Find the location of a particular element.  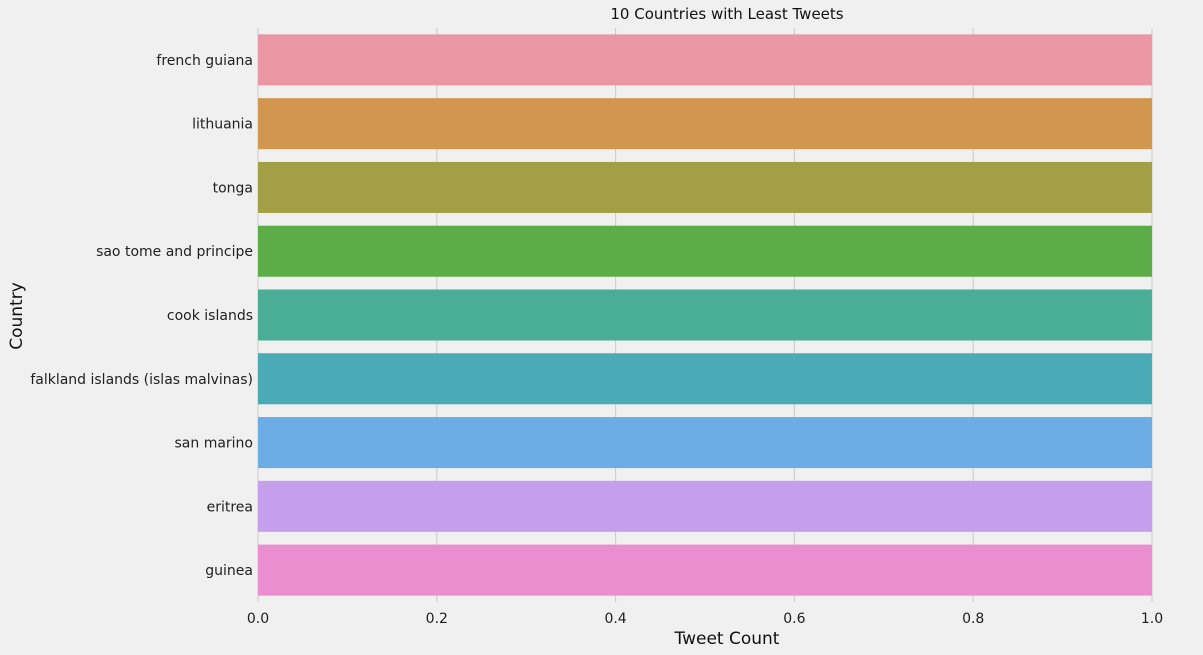

y-tick-label: san marino is located at coordinates (214, 444).